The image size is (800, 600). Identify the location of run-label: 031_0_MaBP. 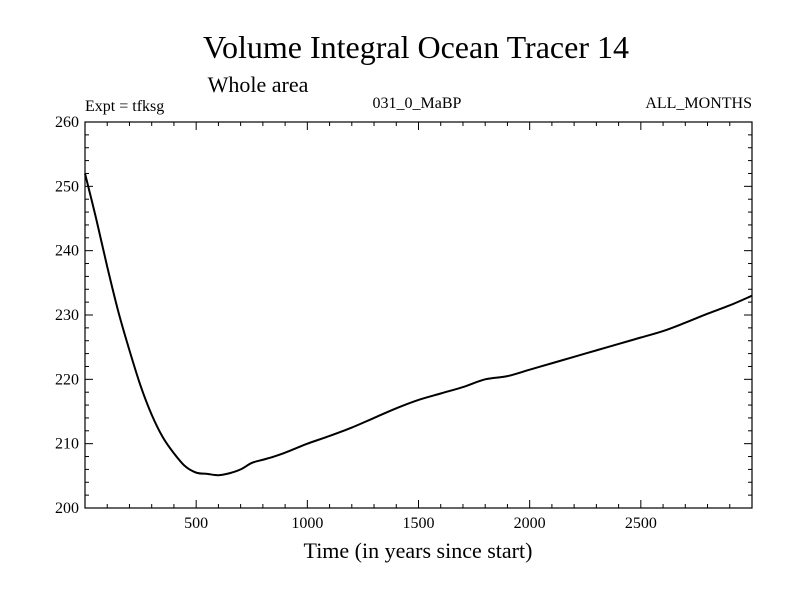
(417, 103).